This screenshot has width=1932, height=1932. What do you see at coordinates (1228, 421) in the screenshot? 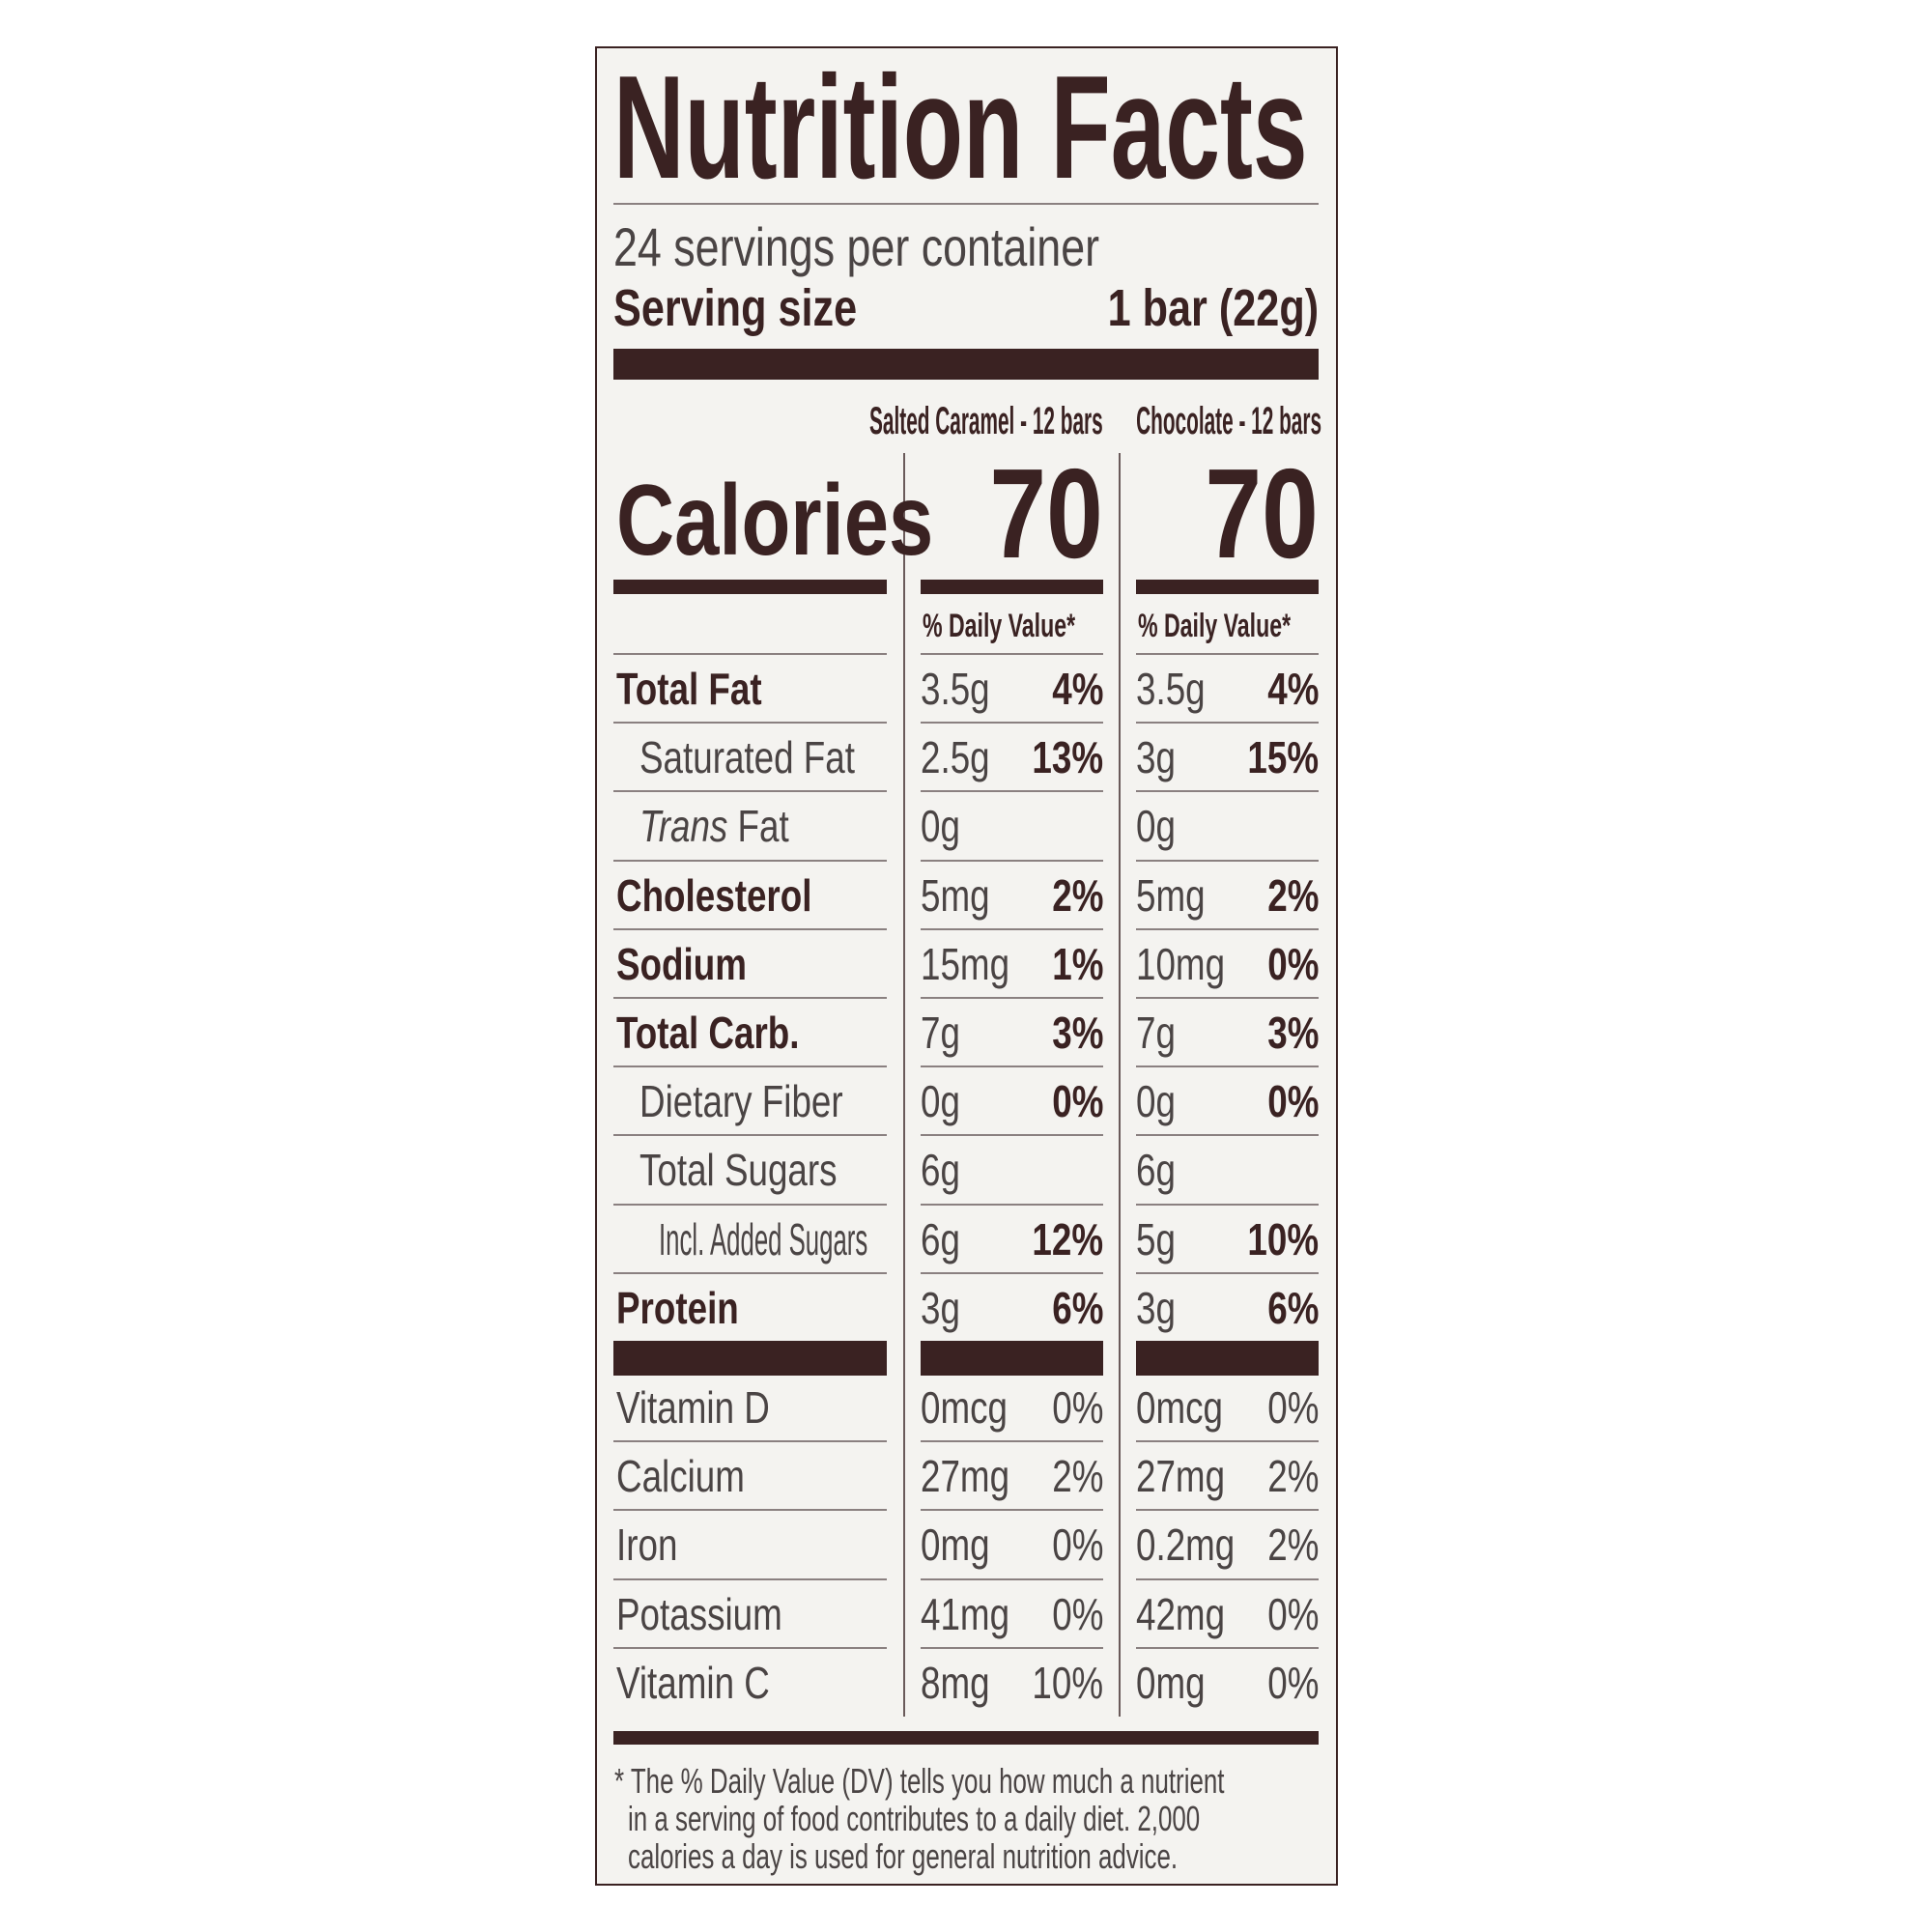
I see `column-header-text: Chocolate - 12 bars` at bounding box center [1228, 421].